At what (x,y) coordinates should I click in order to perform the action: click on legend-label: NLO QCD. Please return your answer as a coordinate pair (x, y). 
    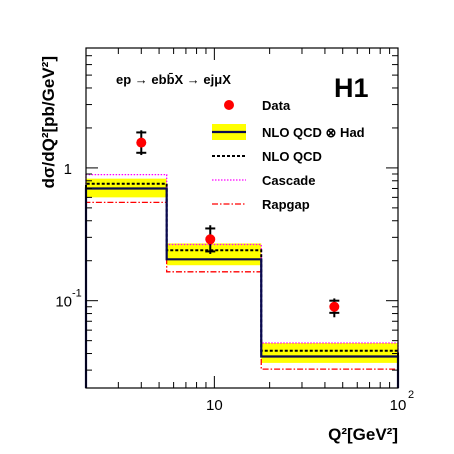
    Looking at the image, I should click on (292, 156).